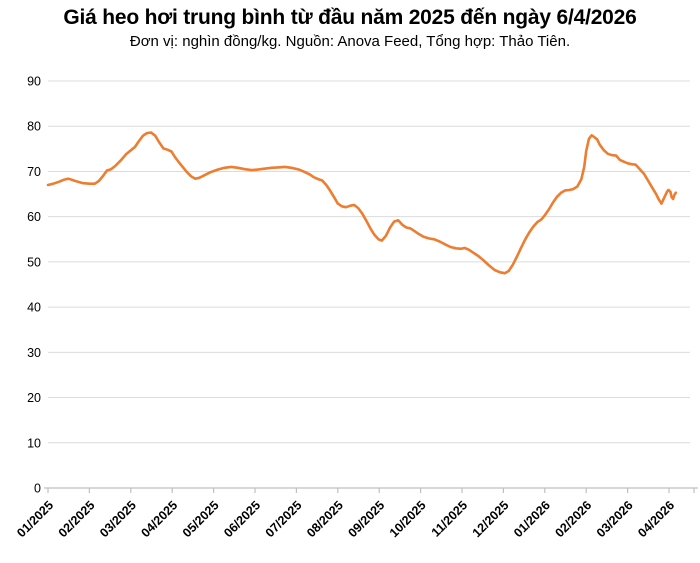  I want to click on y-tick-label-50: 50, so click(34, 262).